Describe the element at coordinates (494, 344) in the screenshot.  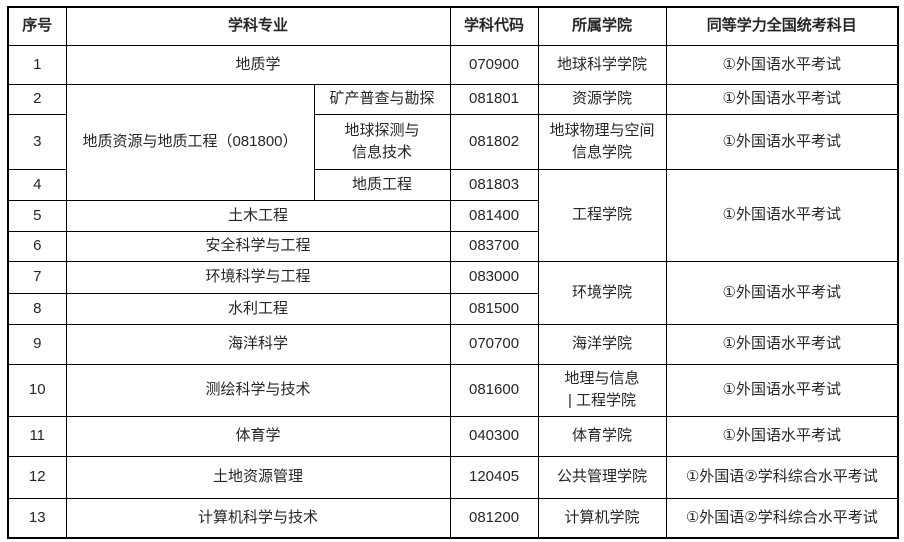
I see `cell-code: 070700` at that location.